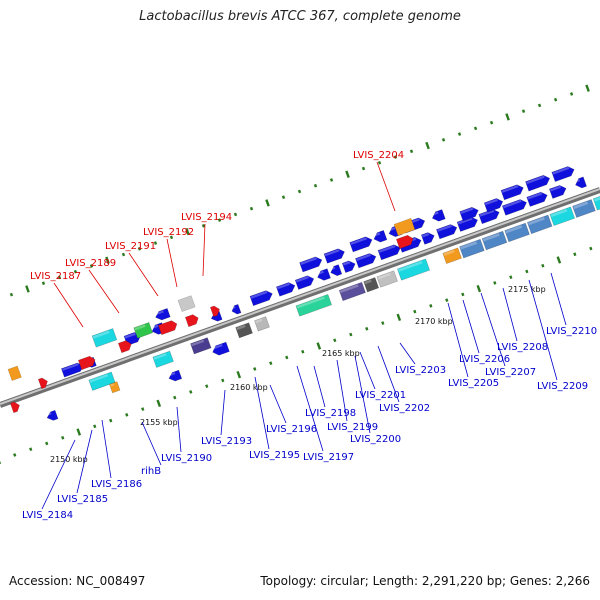 This screenshot has height=600, width=600. I want to click on gene-label-forward: LVIS_2201, so click(380, 395).